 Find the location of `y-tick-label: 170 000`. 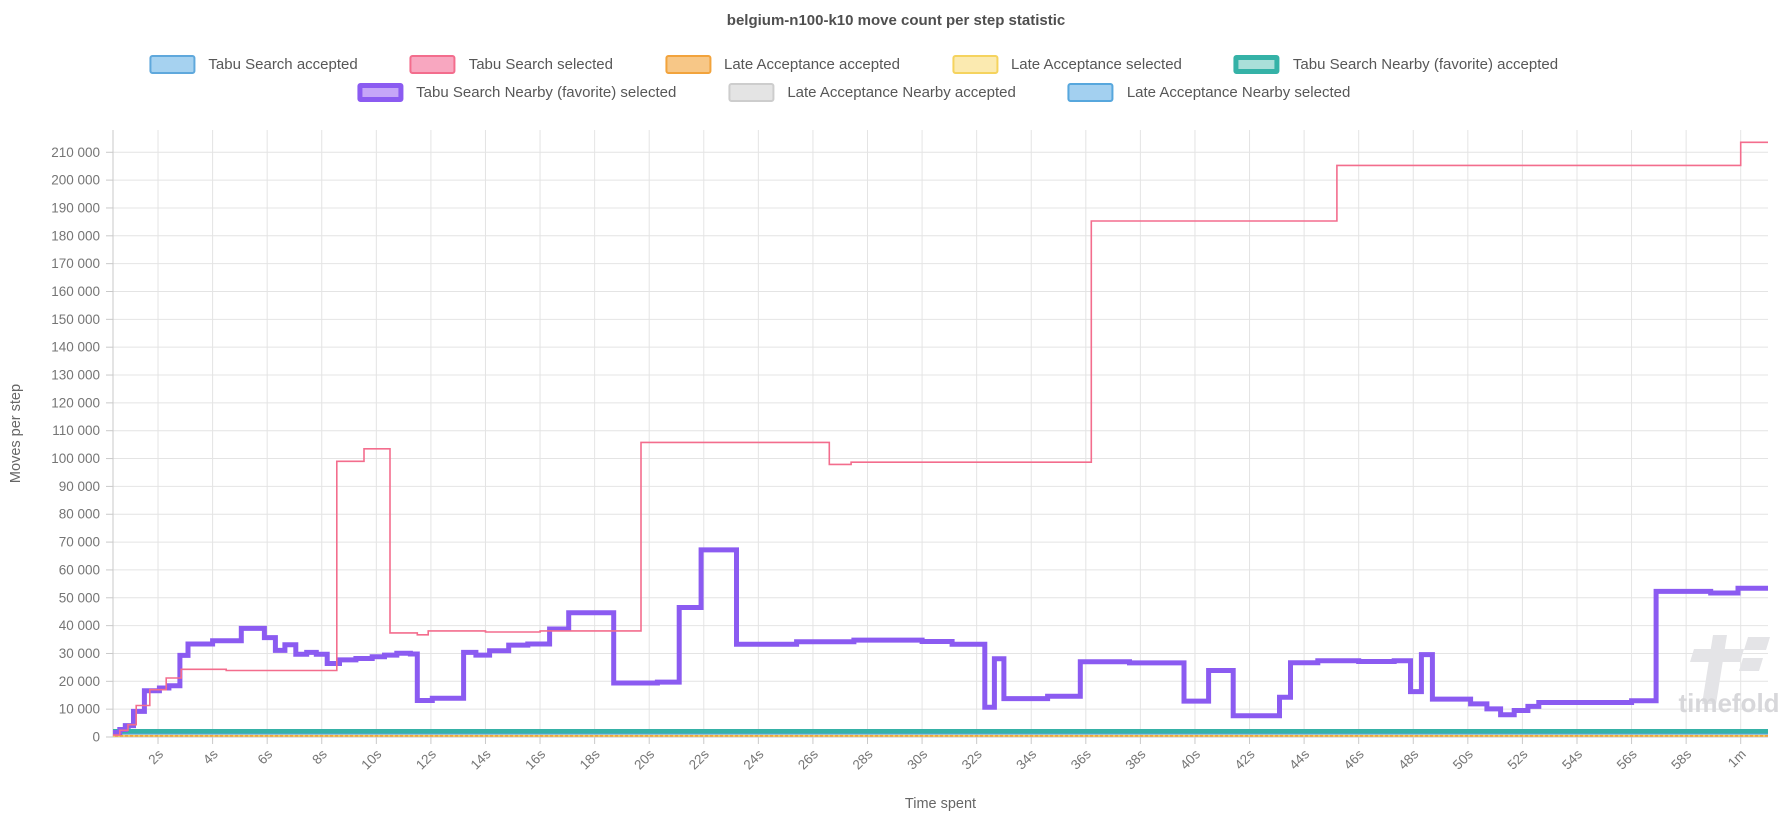

y-tick-label: 170 000 is located at coordinates (75, 263).